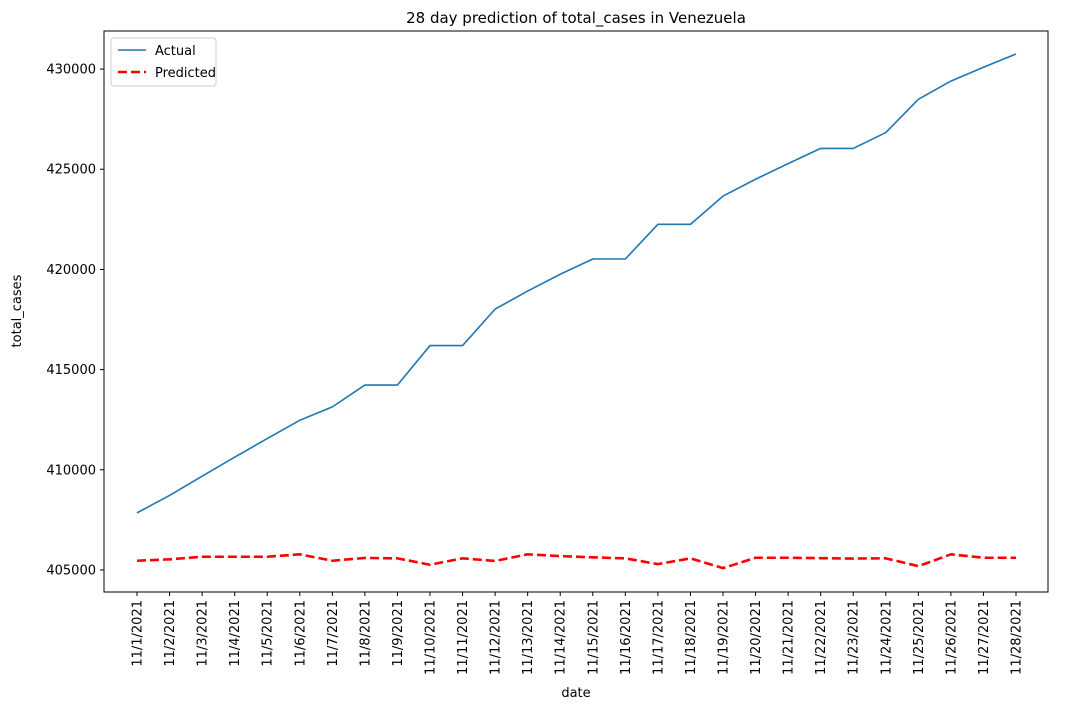 This screenshot has width=1070, height=709. I want to click on x-tick-label: 11/19/2021, so click(724, 637).